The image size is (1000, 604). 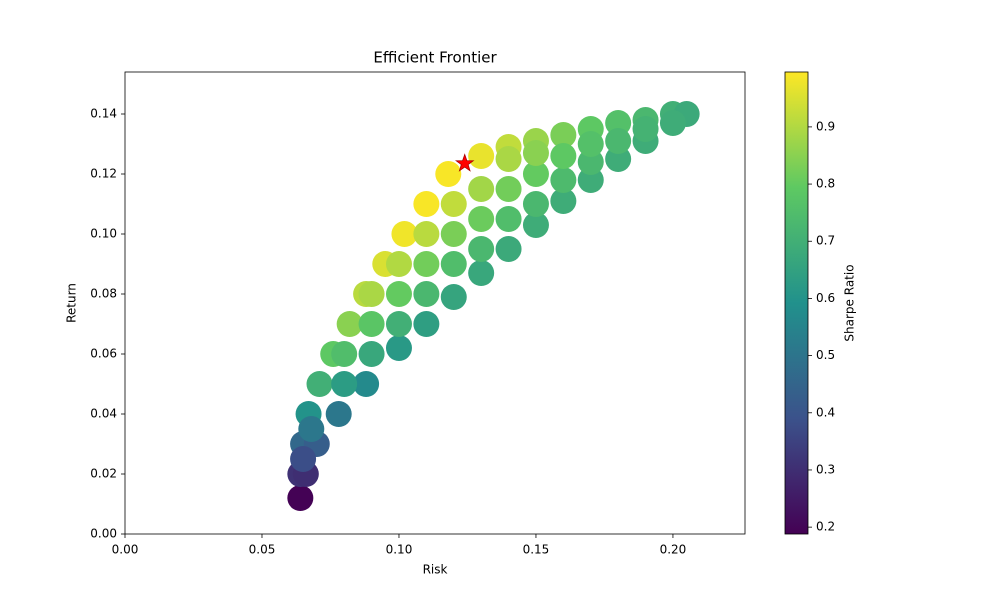 I want to click on x-axis-label: Risk, so click(x=435, y=570).